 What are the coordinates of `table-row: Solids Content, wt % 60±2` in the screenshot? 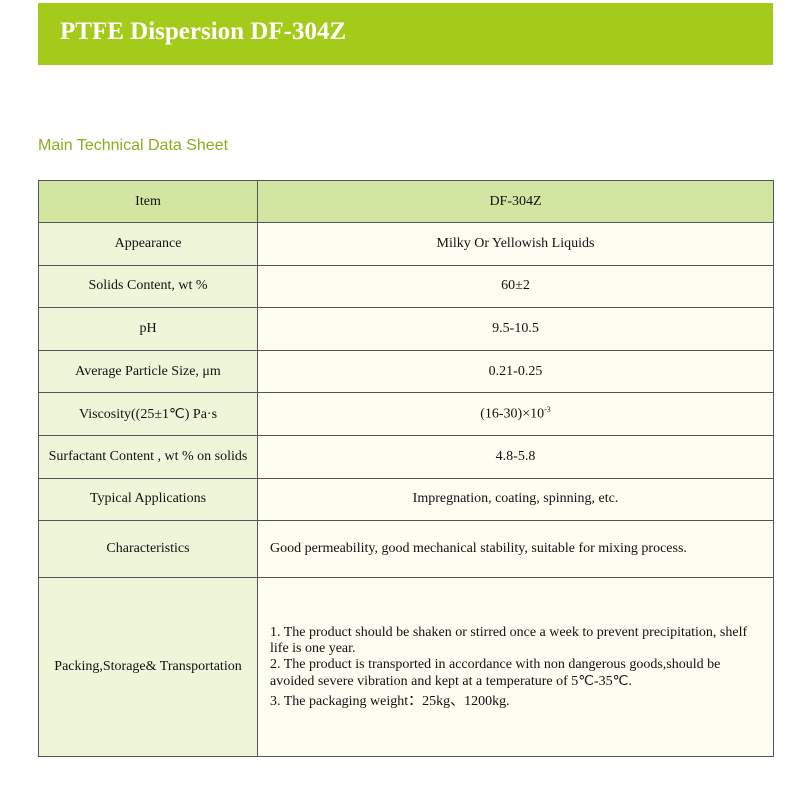 It's located at (406, 286).